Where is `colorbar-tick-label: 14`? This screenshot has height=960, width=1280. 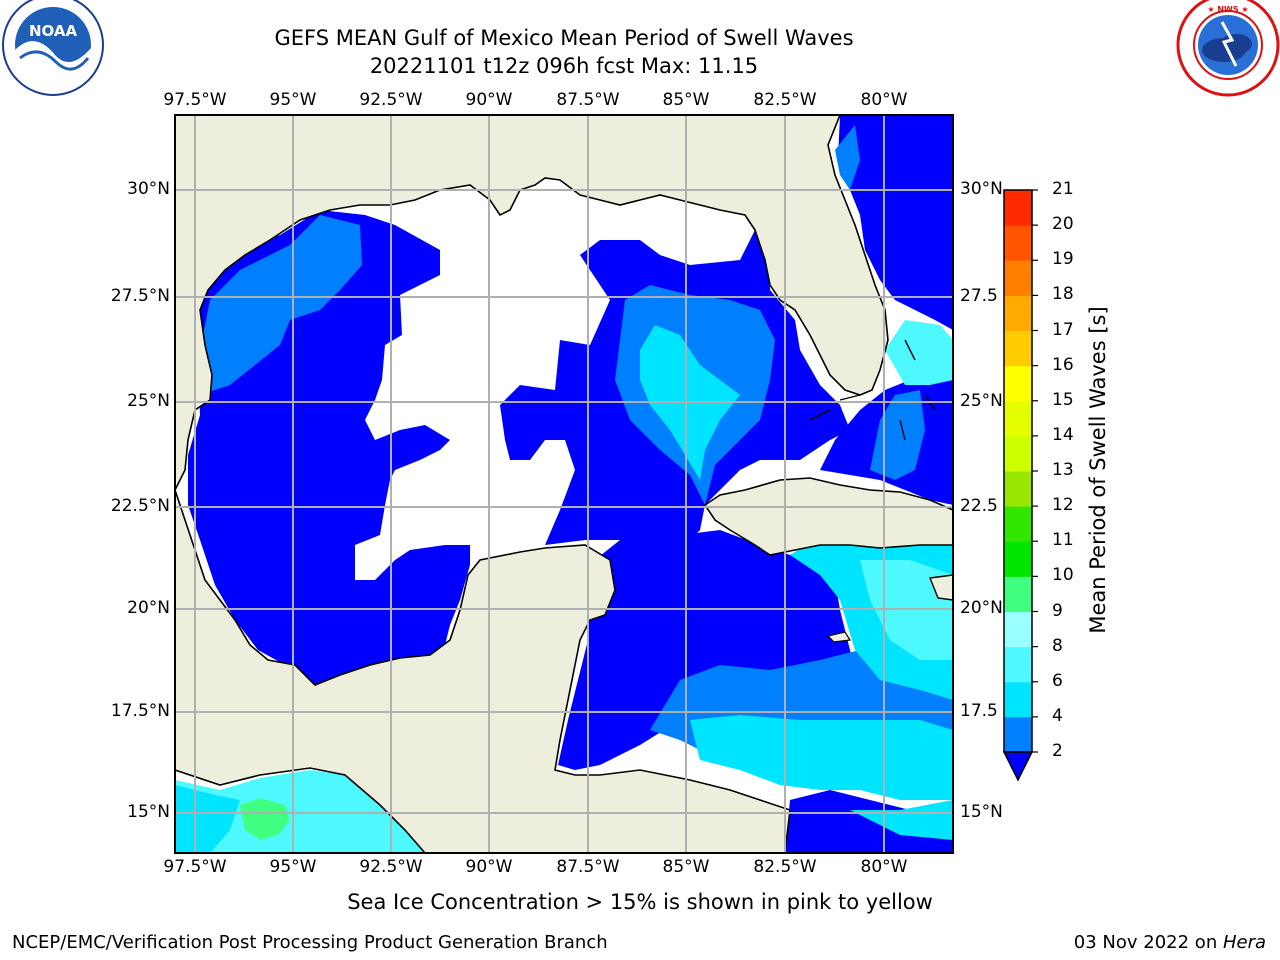
colorbar-tick-label: 14 is located at coordinates (1063, 434).